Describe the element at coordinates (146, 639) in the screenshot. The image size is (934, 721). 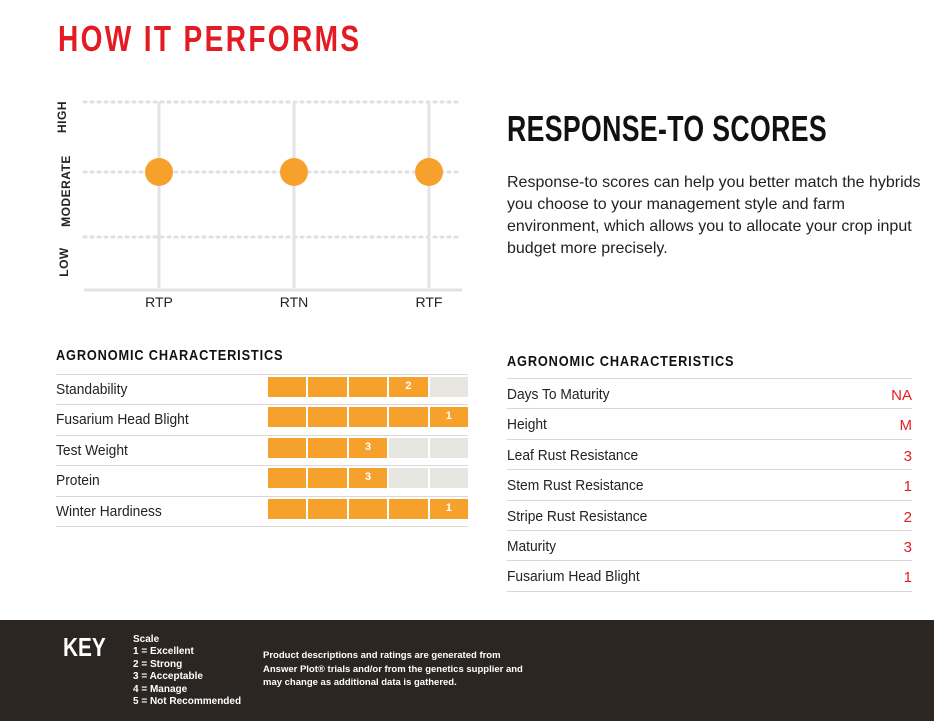
I see `scale-title: Scale` at that location.